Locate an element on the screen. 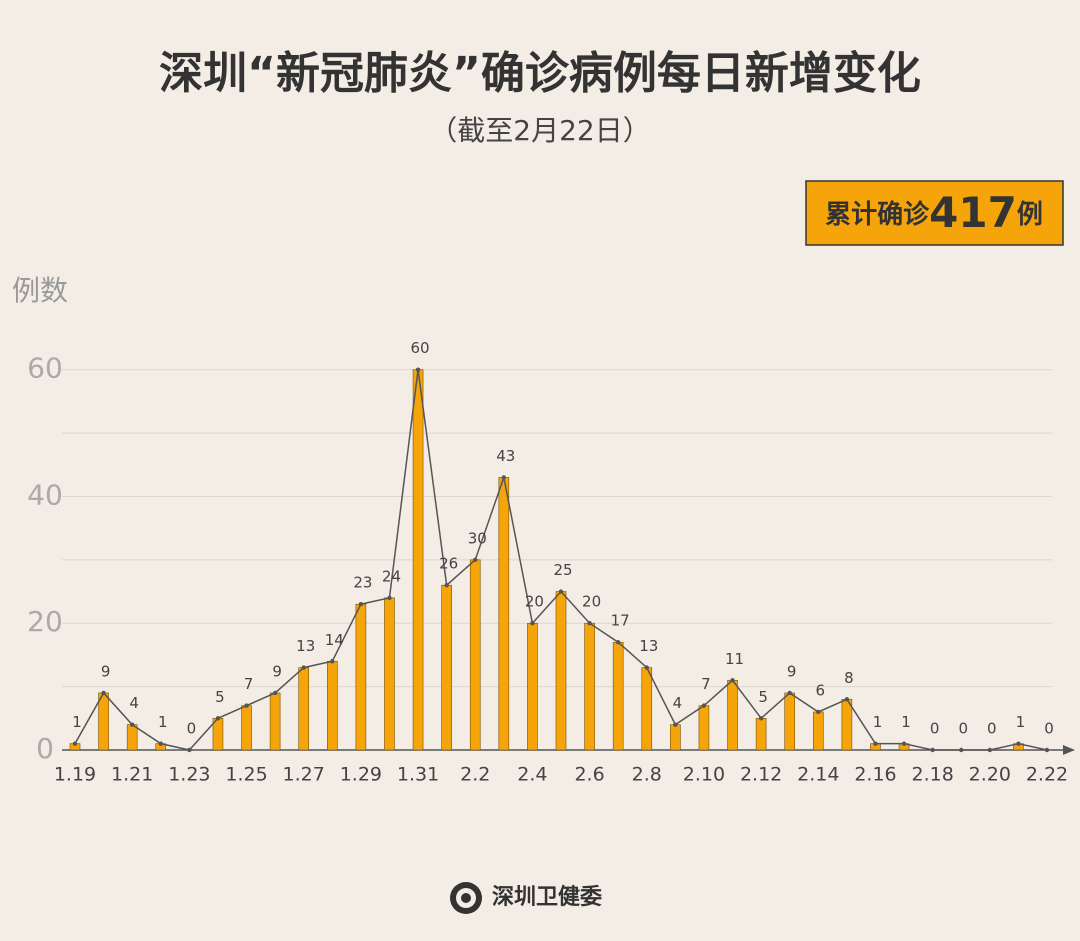 The width and height of the screenshot is (1080, 941). y-tick-label: 0 is located at coordinates (45, 748).